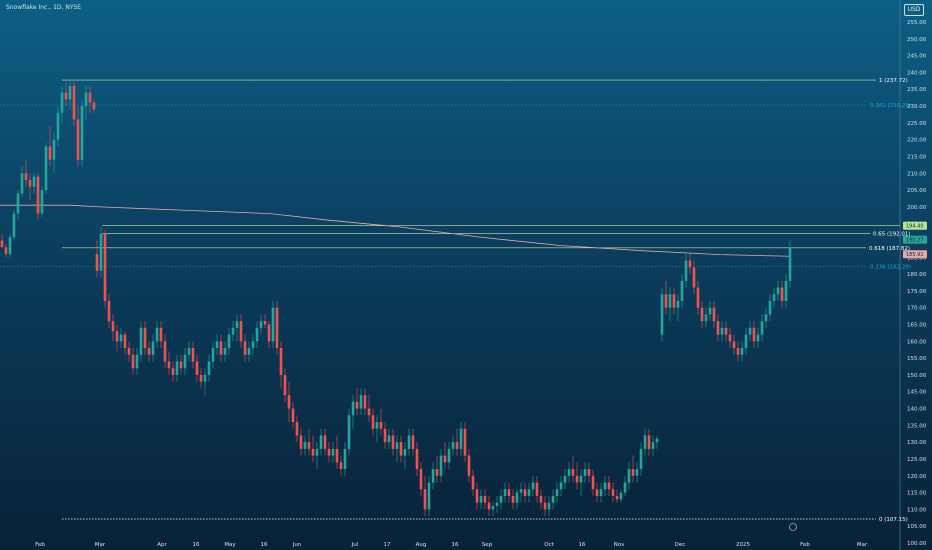 The width and height of the screenshot is (932, 550). Describe the element at coordinates (915, 225) in the screenshot. I see `price-tag` at that location.